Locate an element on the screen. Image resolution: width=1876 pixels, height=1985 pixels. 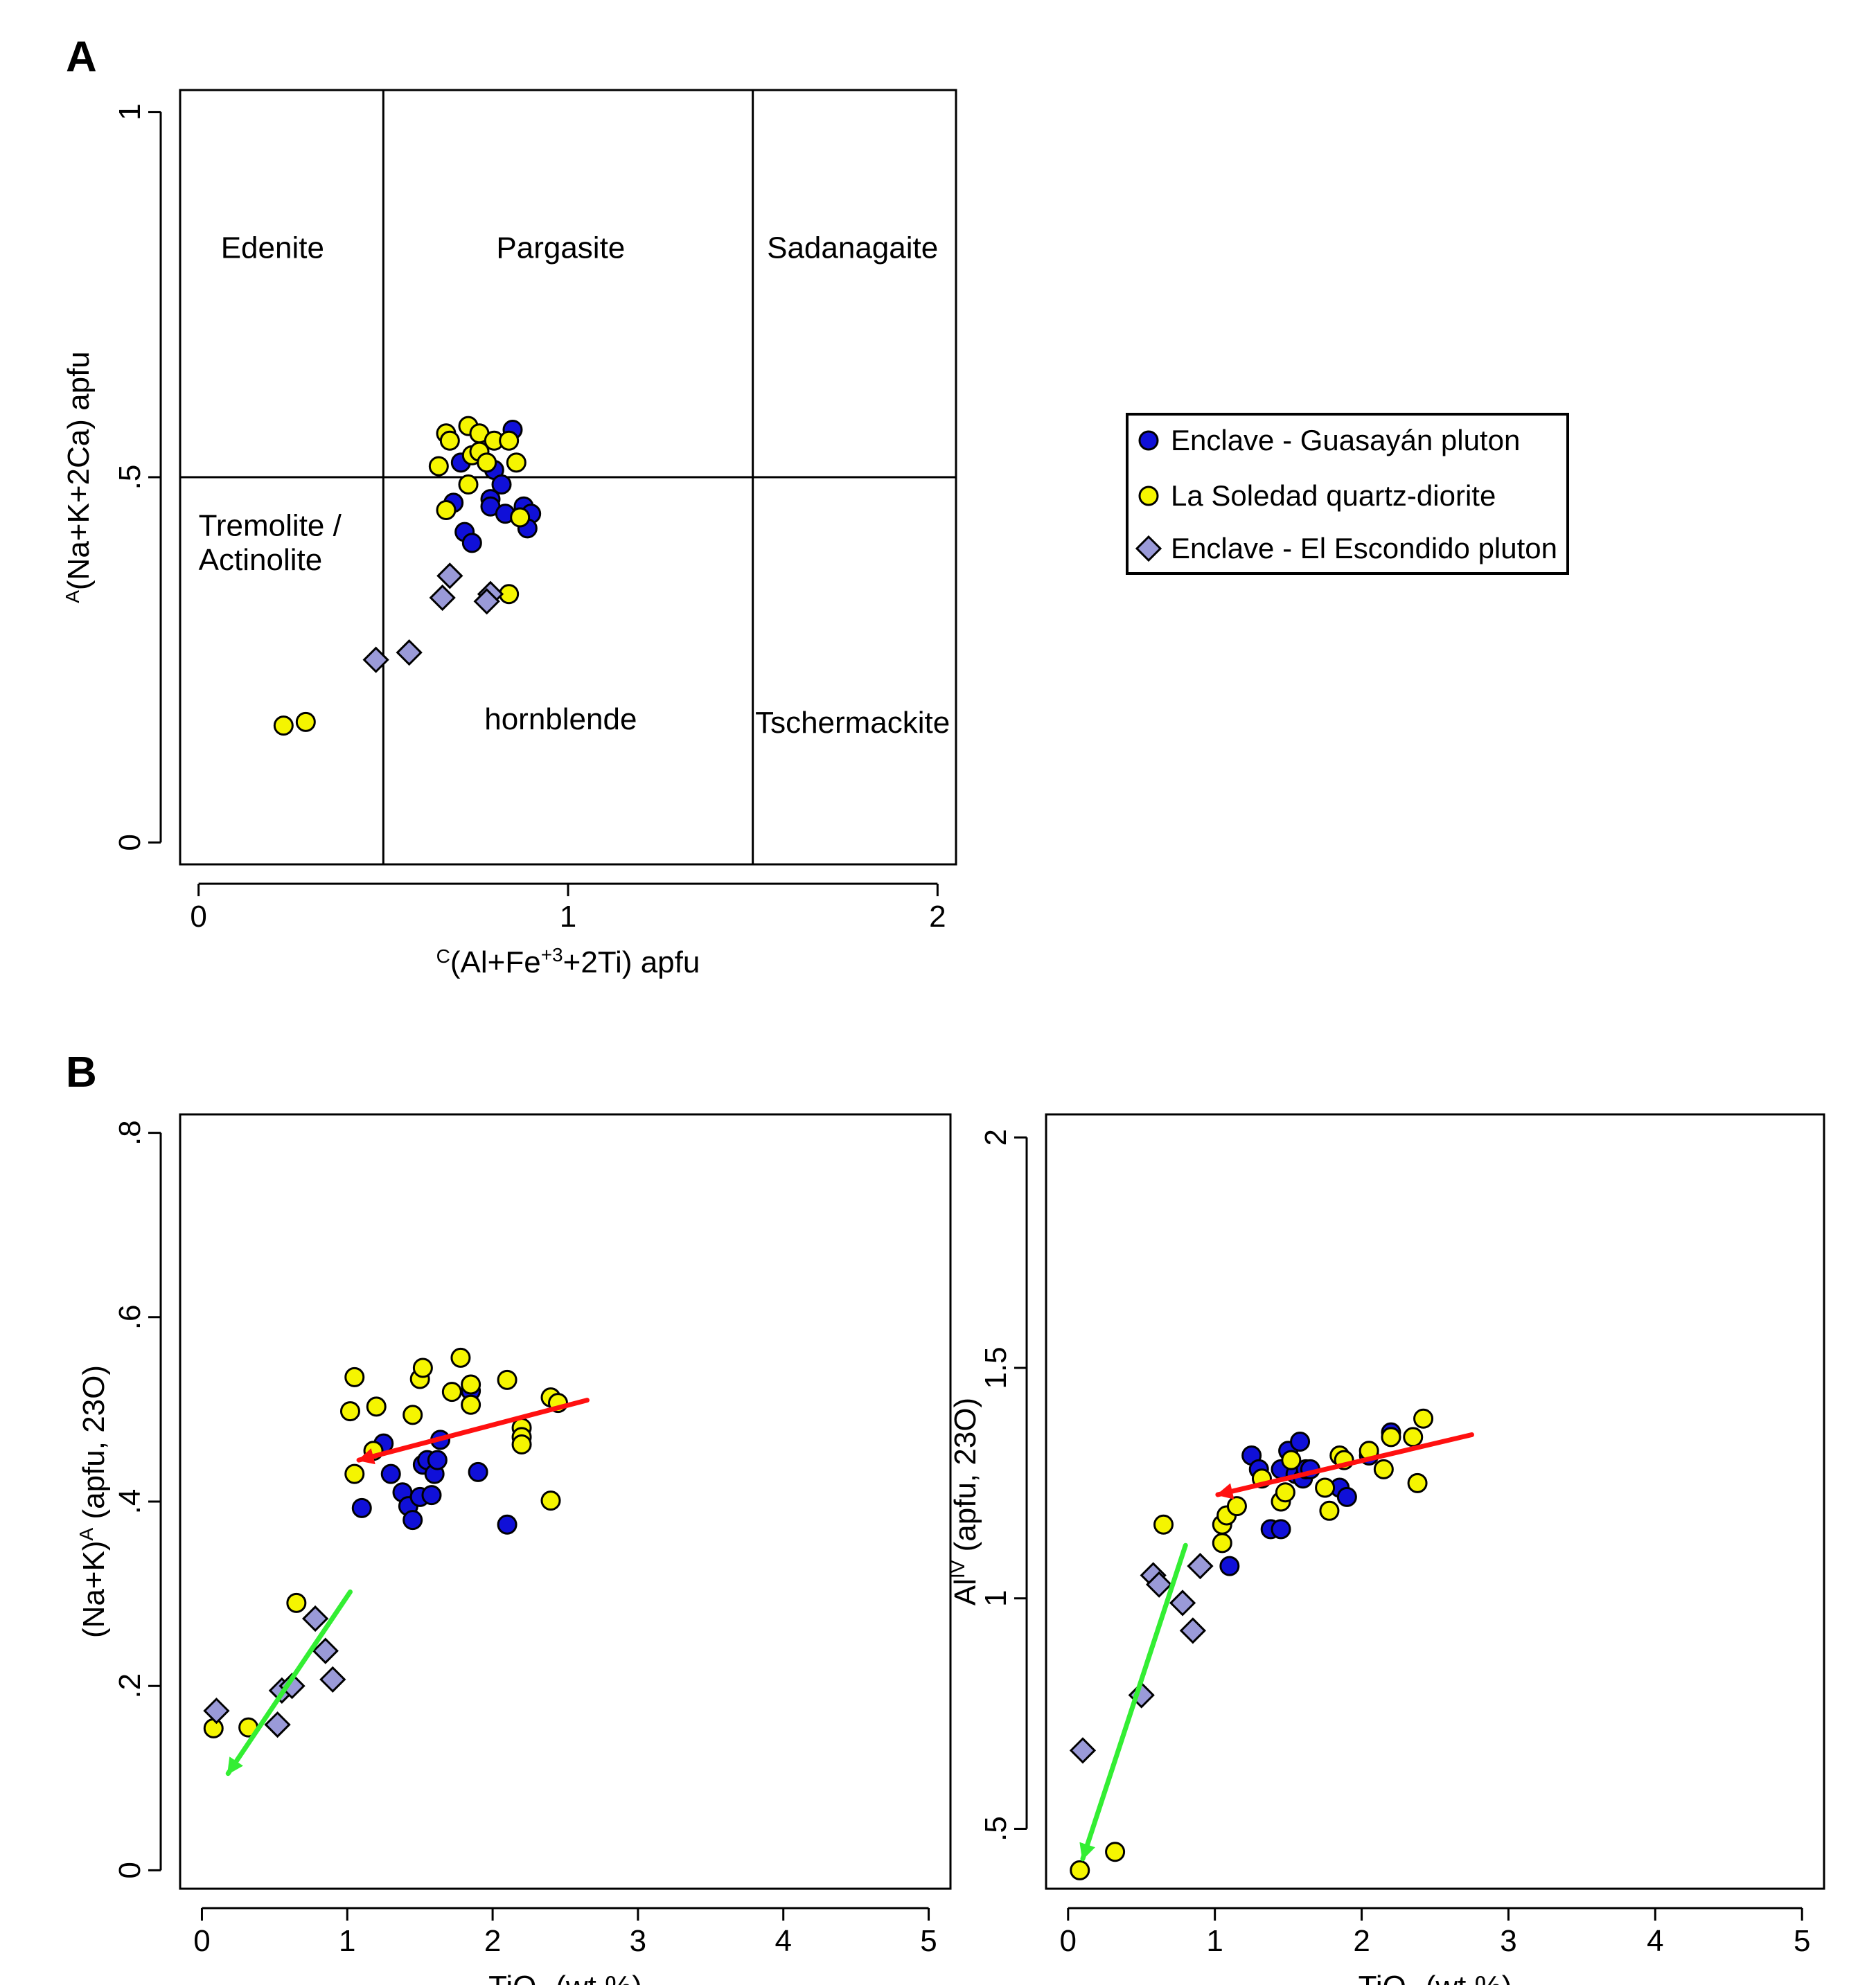
legend-label-soledad: La Soledad quartz-diorite is located at coordinates (1334, 496).